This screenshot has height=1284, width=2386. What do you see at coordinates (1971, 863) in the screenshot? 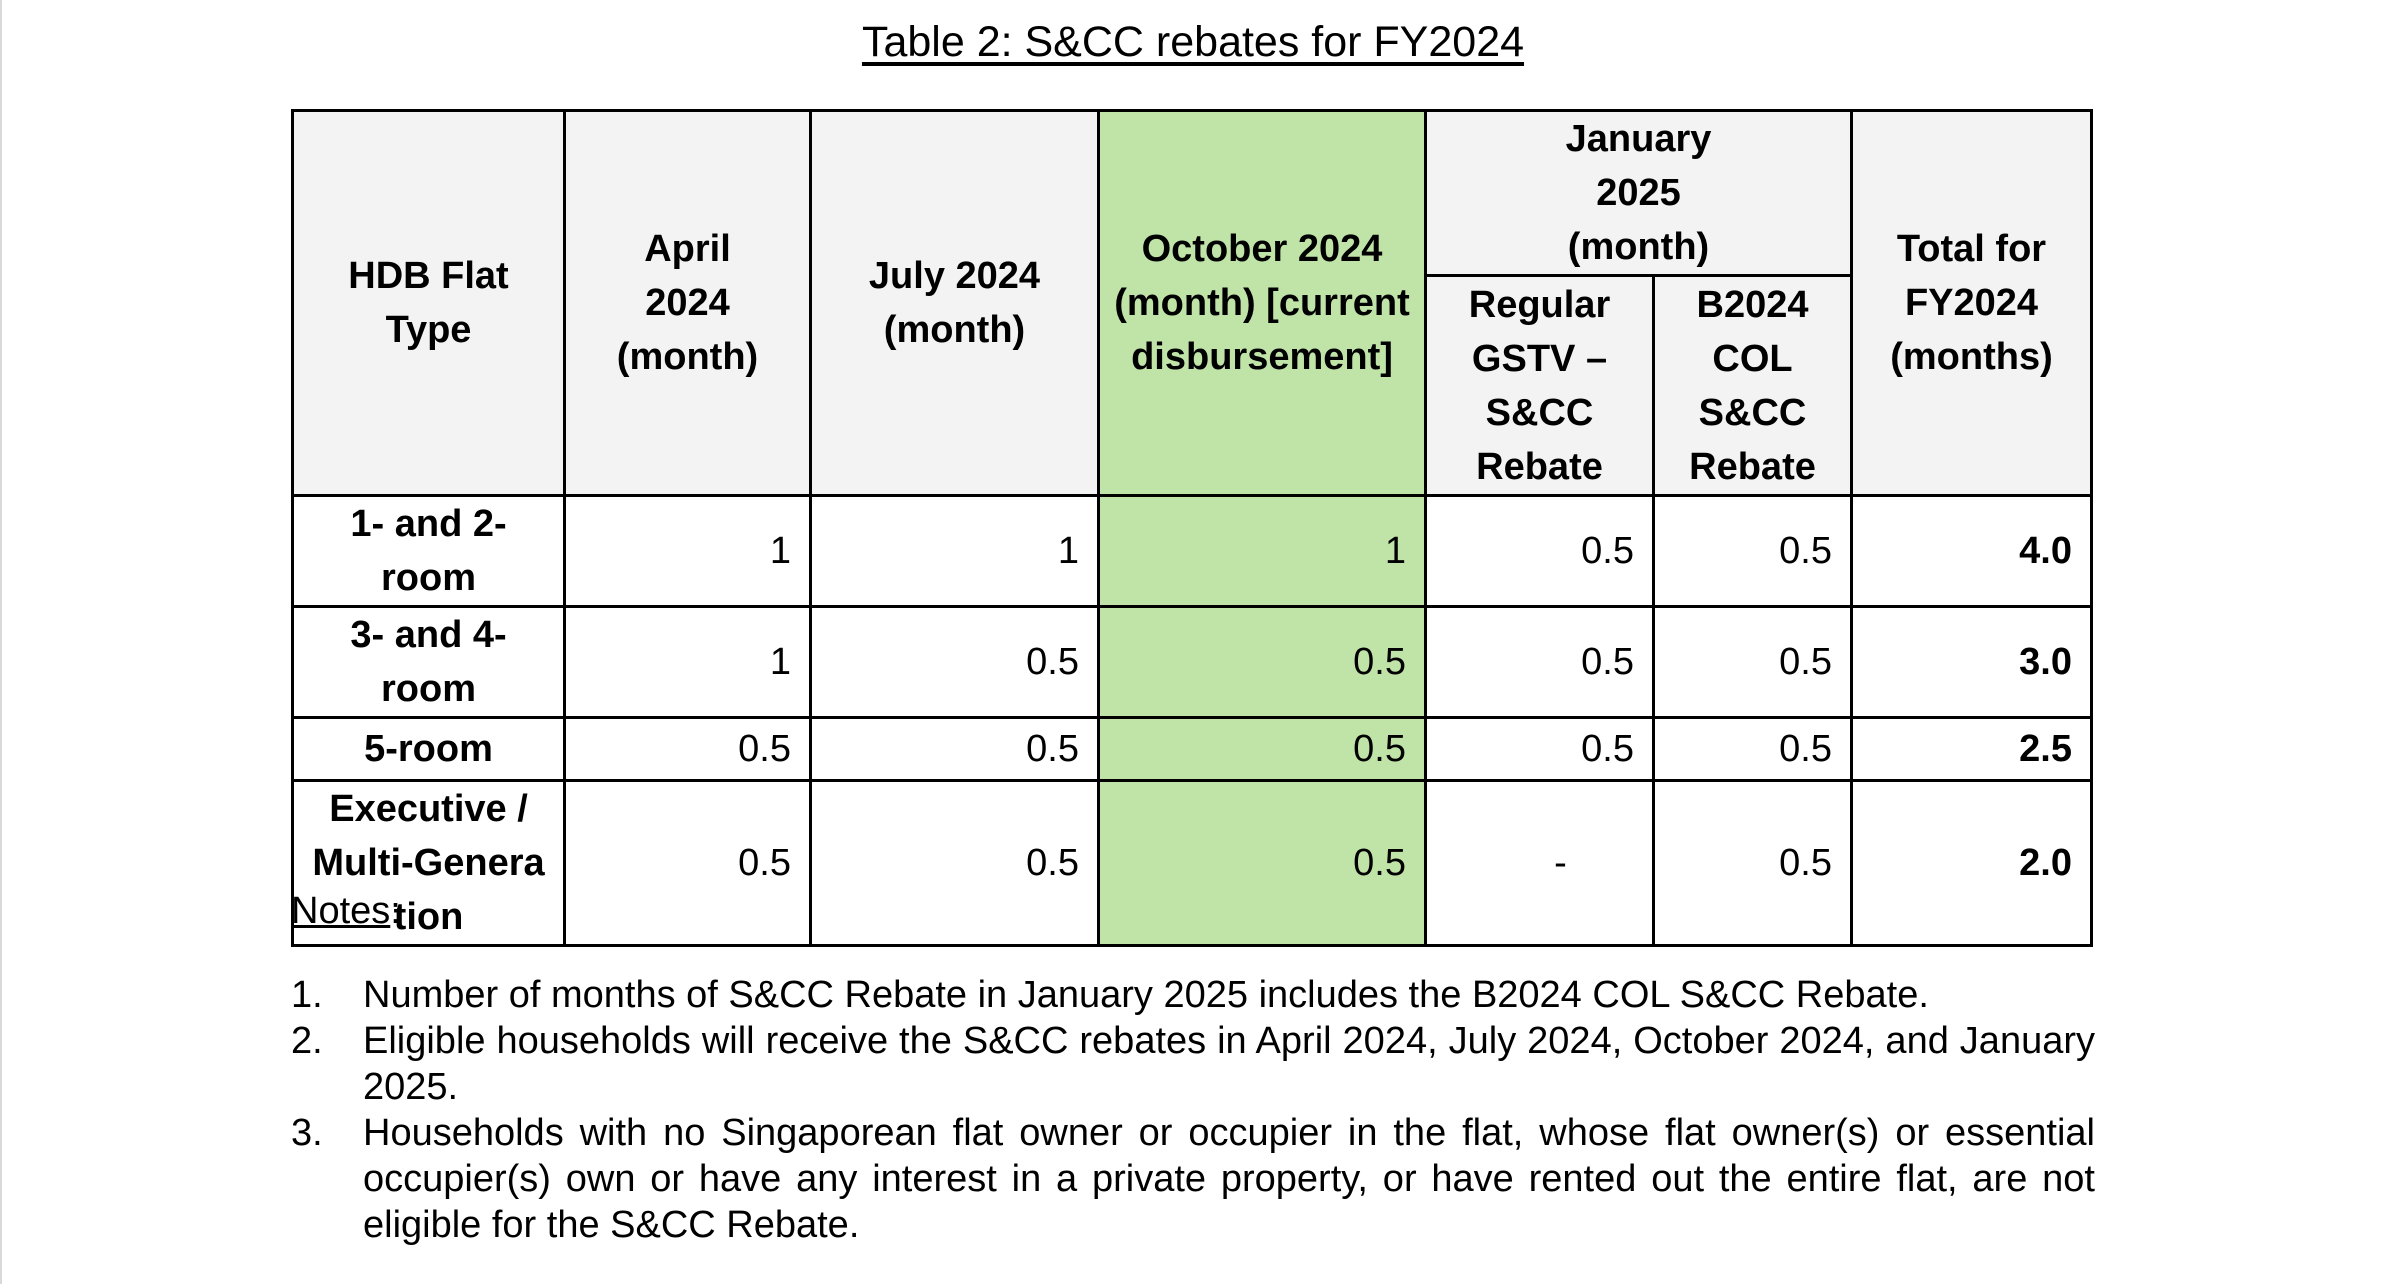
I see `total-value-cell: 2.0` at bounding box center [1971, 863].